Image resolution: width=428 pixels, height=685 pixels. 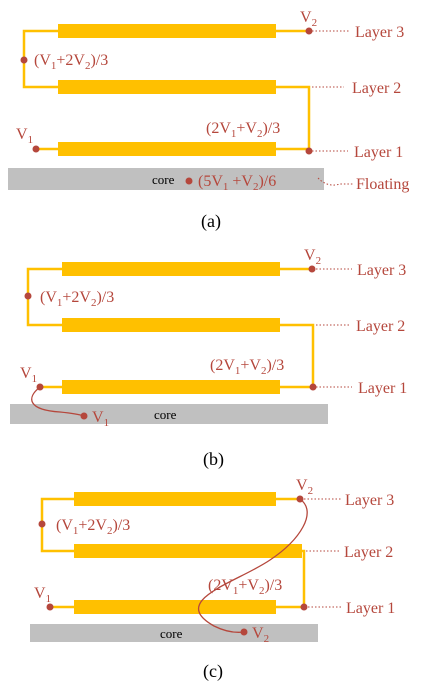 What do you see at coordinates (42, 595) in the screenshot?
I see `panel-c-label-v1: V1` at bounding box center [42, 595].